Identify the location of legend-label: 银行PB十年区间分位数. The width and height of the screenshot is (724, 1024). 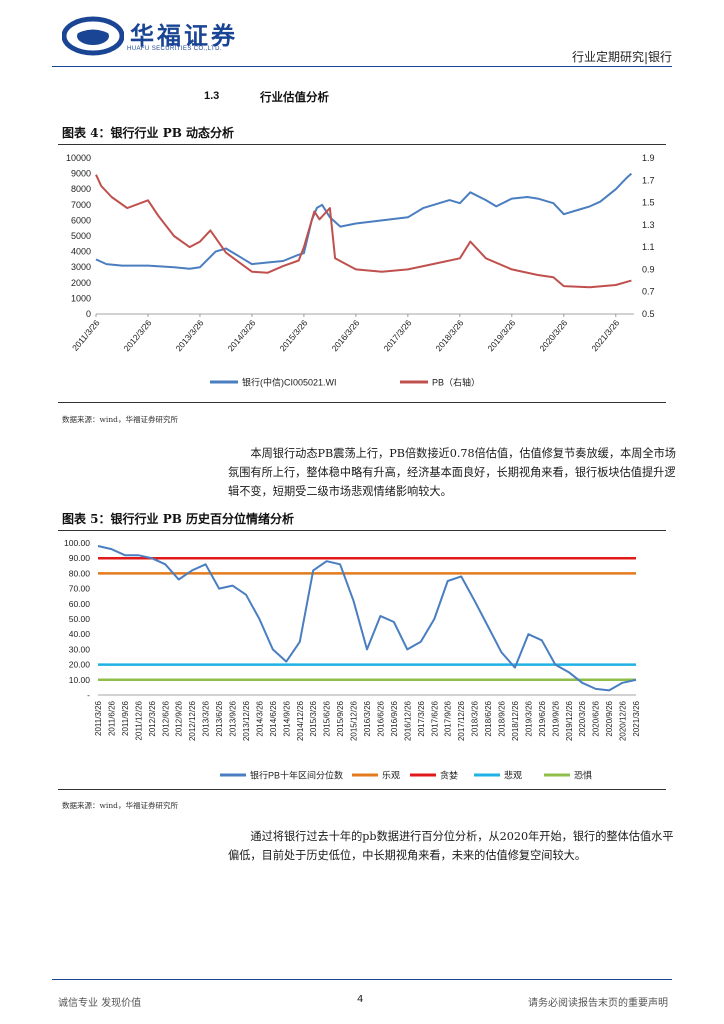
(296, 775).